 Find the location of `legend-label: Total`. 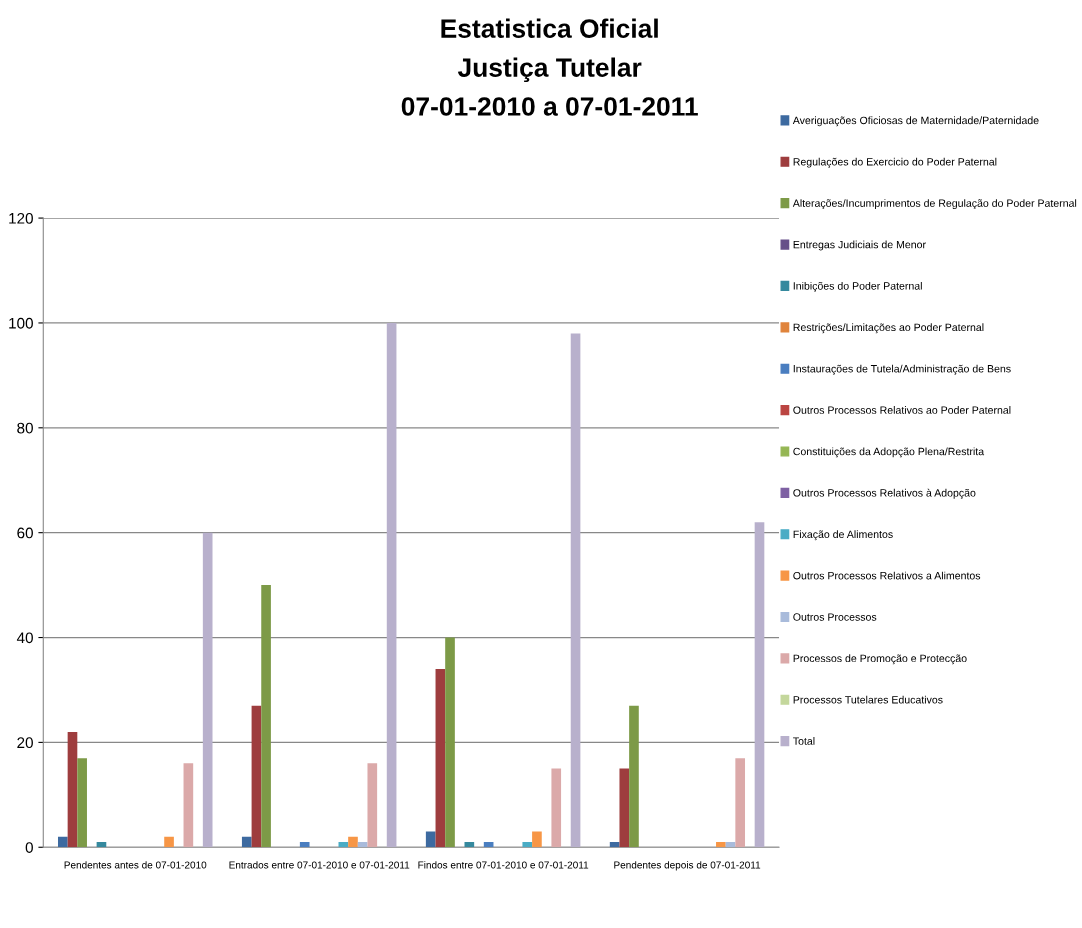

legend-label: Total is located at coordinates (804, 741).